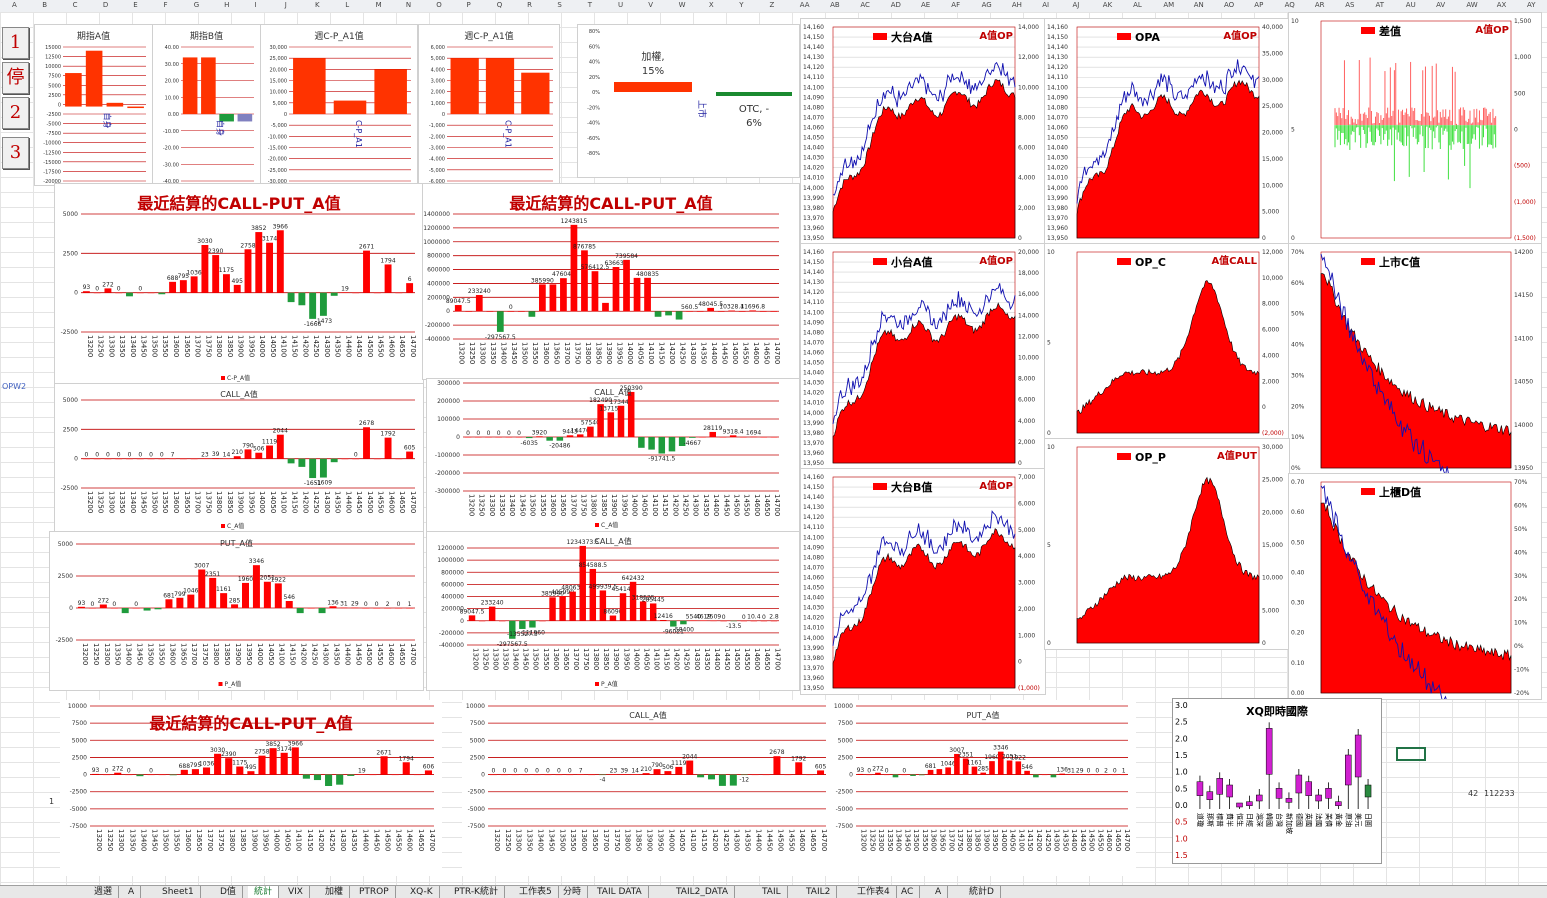  Describe the element at coordinates (1137, 5) in the screenshot. I see `column-letter: AL` at that location.